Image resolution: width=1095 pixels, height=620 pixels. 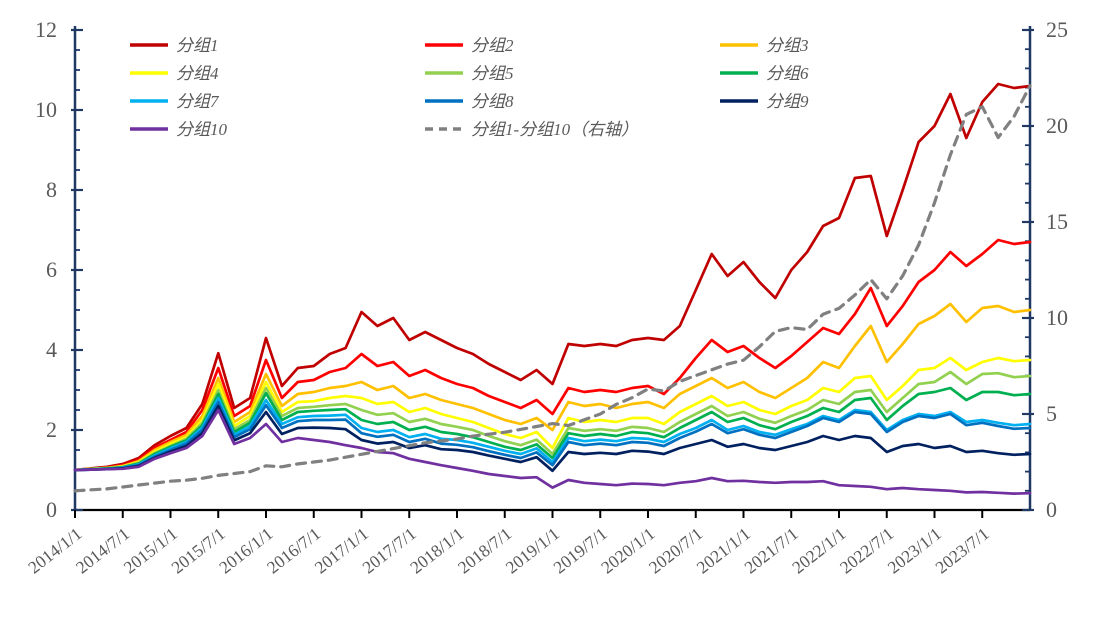 What do you see at coordinates (579, 550) in the screenshot?
I see `x-axis-tick-label: 2019/7/1` at bounding box center [579, 550].